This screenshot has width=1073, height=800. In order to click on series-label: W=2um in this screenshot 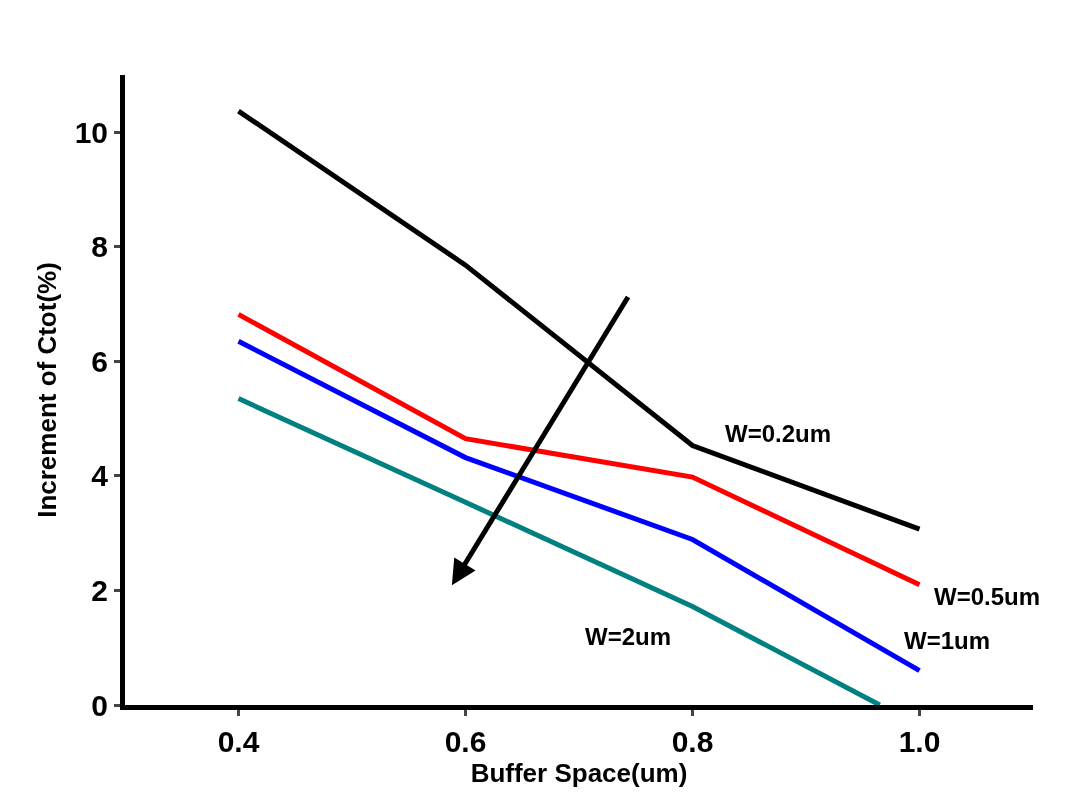, I will do `click(628, 636)`.